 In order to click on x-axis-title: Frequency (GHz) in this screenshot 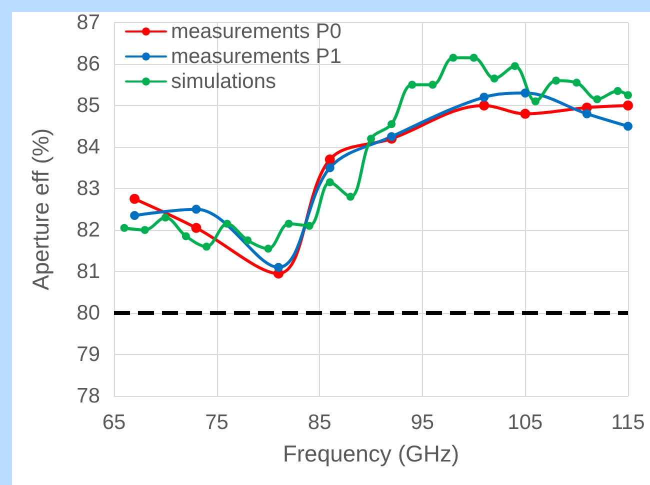, I will do `click(371, 453)`.